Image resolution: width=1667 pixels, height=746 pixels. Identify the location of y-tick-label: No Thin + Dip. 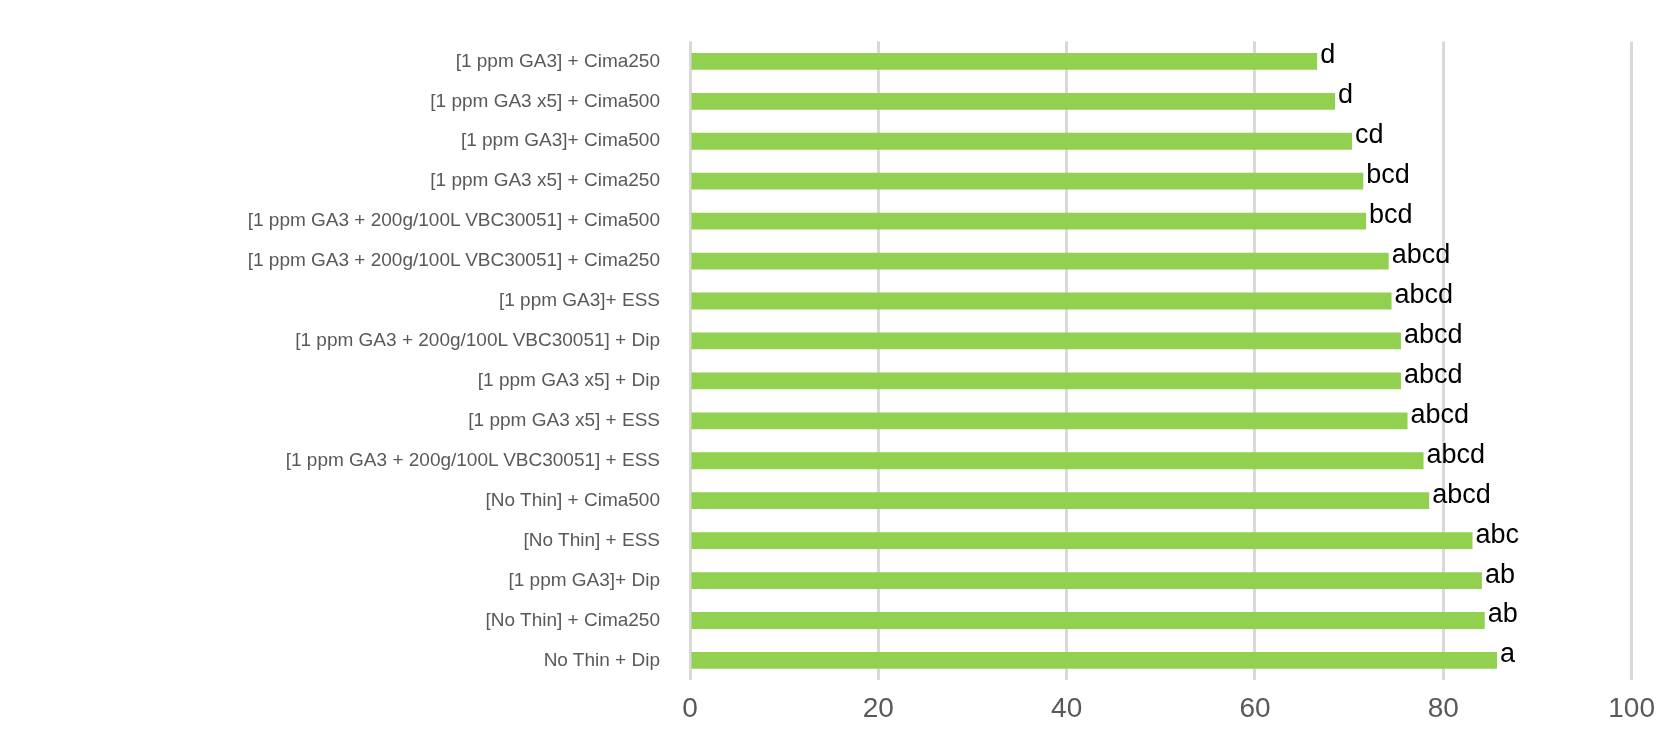
(601, 659).